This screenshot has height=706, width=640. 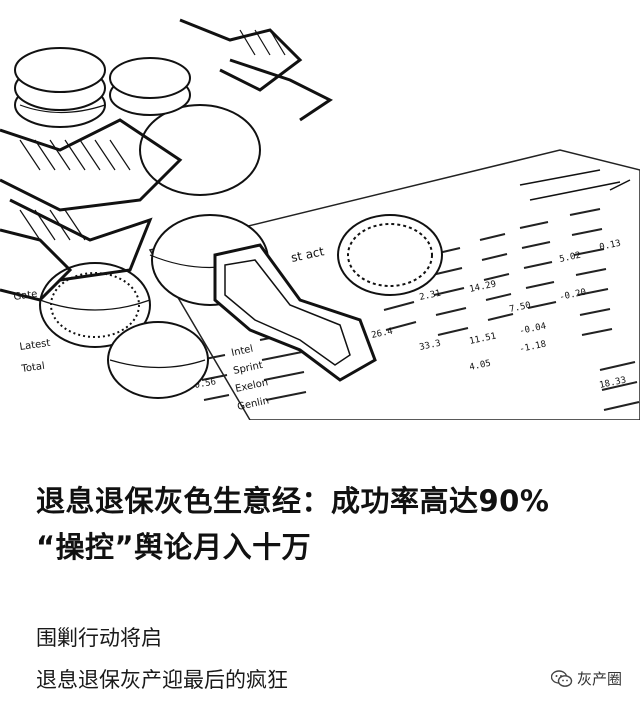 What do you see at coordinates (242, 351) in the screenshot?
I see `svg-text: Intel` at bounding box center [242, 351].